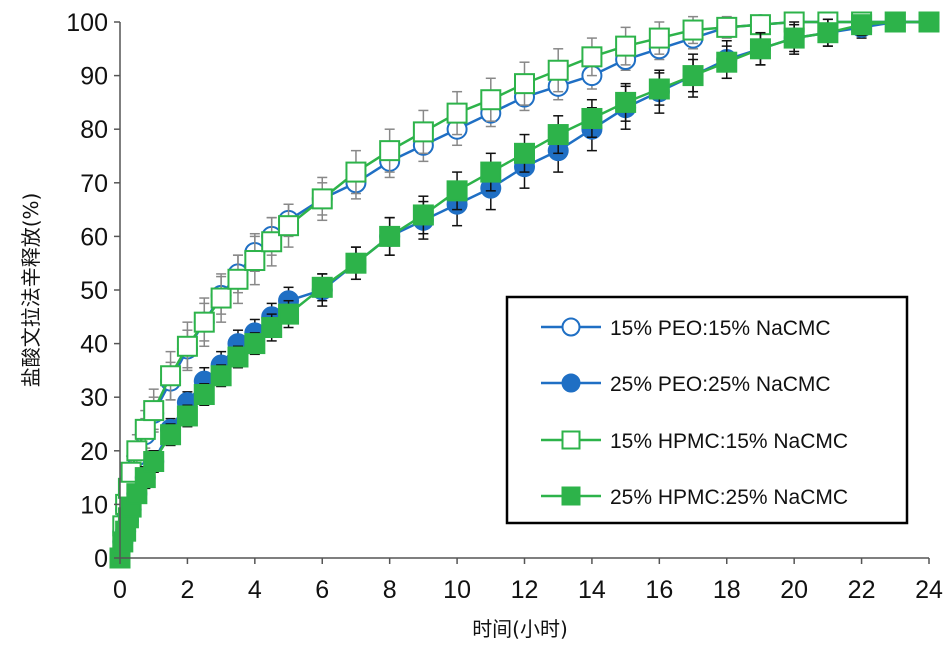 Image resolution: width=948 pixels, height=650 pixels. What do you see at coordinates (94, 291) in the screenshot?
I see `y-tick-label: 50` at bounding box center [94, 291].